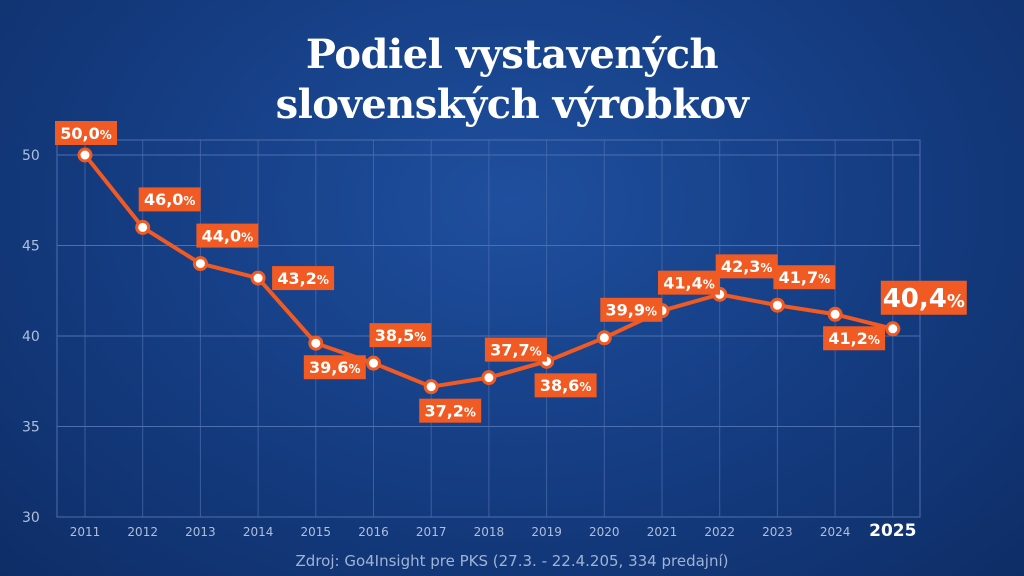 The image size is (1024, 576). I want to click on data-label-text: 41,4%, so click(689, 282).